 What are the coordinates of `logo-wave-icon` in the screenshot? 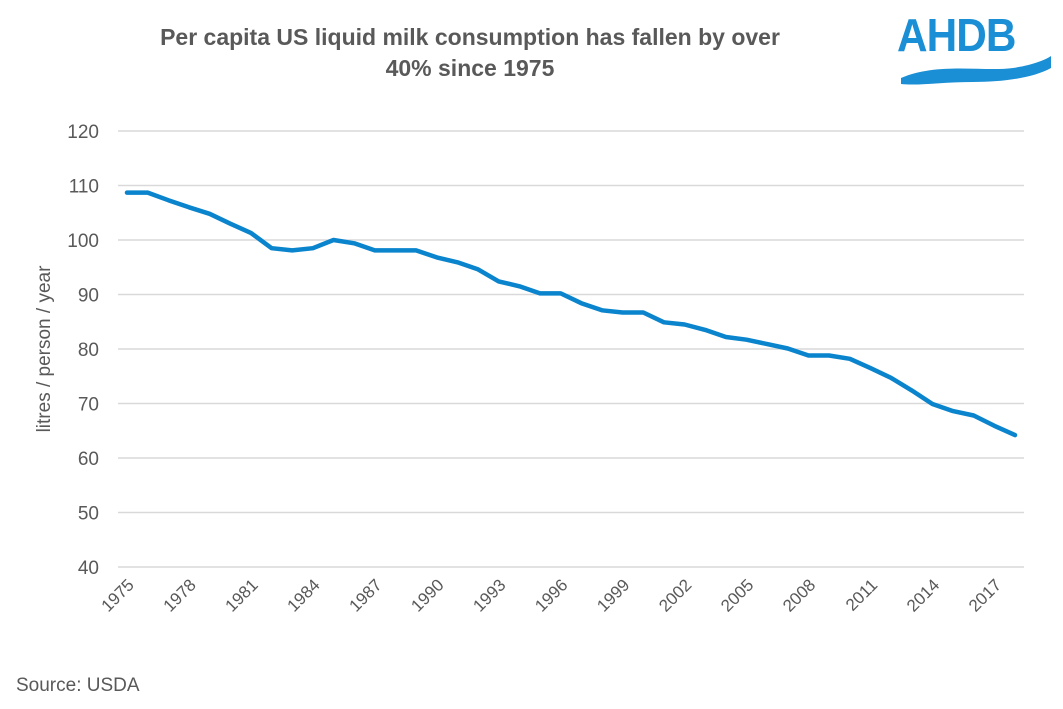 It's located at (976, 70).